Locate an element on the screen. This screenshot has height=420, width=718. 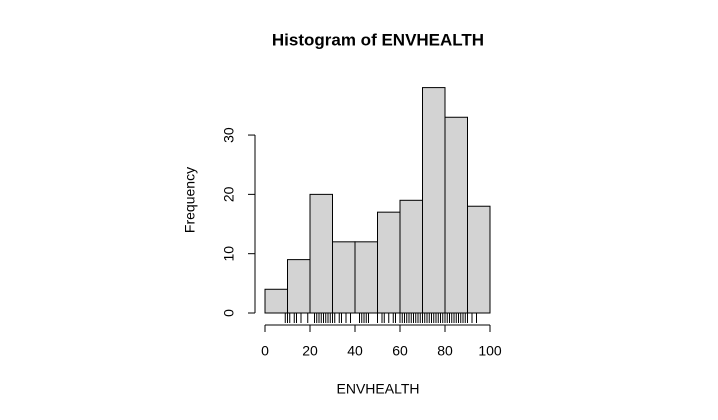
y-axis-label: Frequency is located at coordinates (190, 200).